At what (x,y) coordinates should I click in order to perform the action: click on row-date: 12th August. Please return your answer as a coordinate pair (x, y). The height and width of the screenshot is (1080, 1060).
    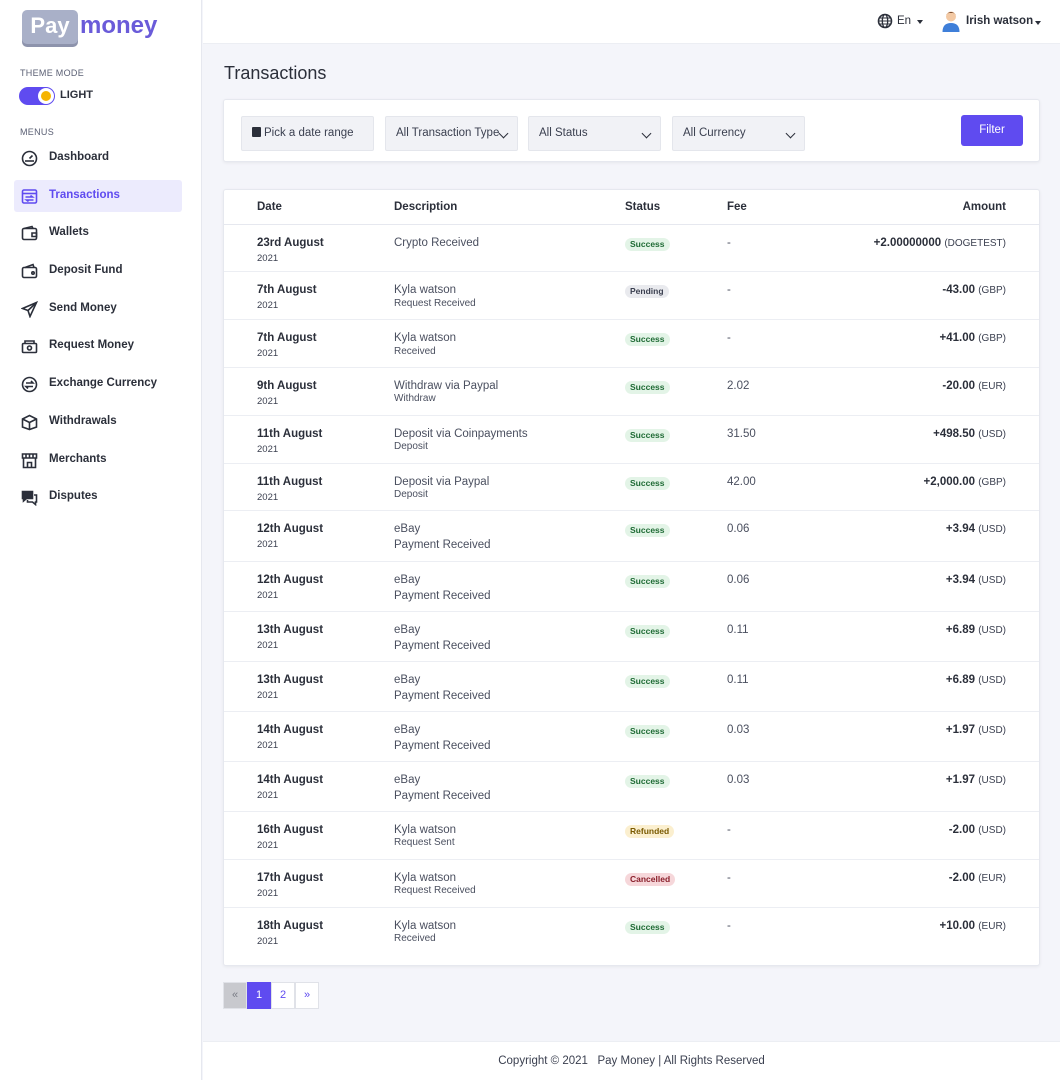
    Looking at the image, I should click on (290, 580).